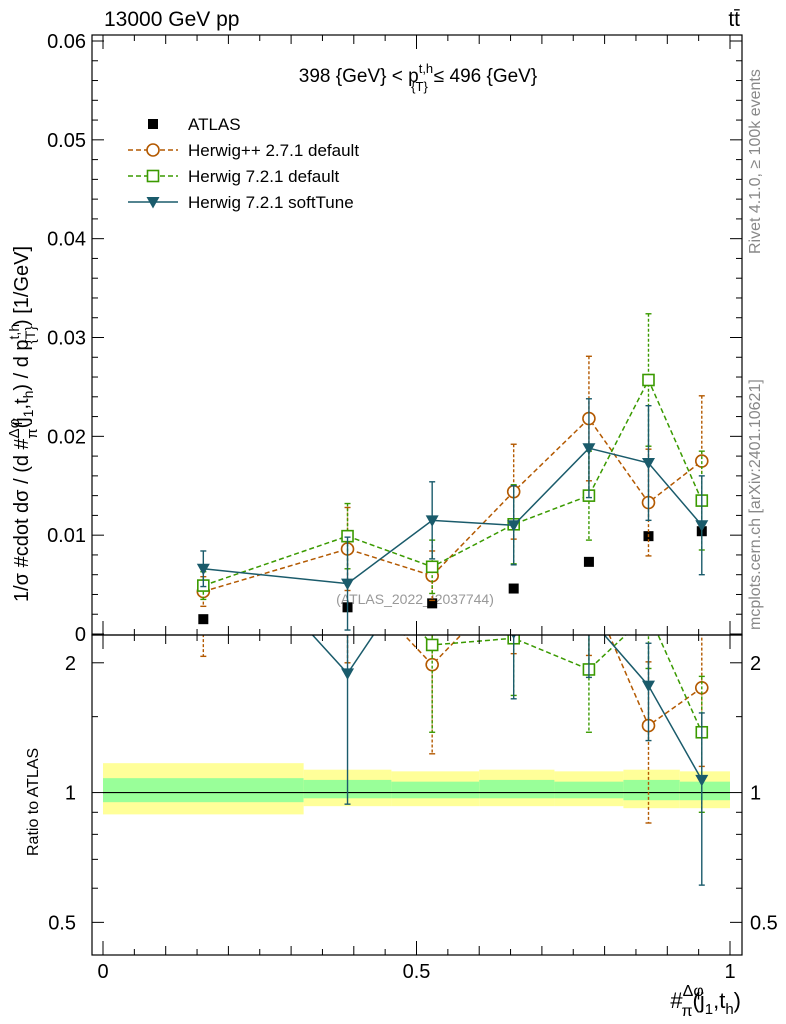  Describe the element at coordinates (359, 76) in the screenshot. I see `title-lead: 398 {GeV} < p` at that location.